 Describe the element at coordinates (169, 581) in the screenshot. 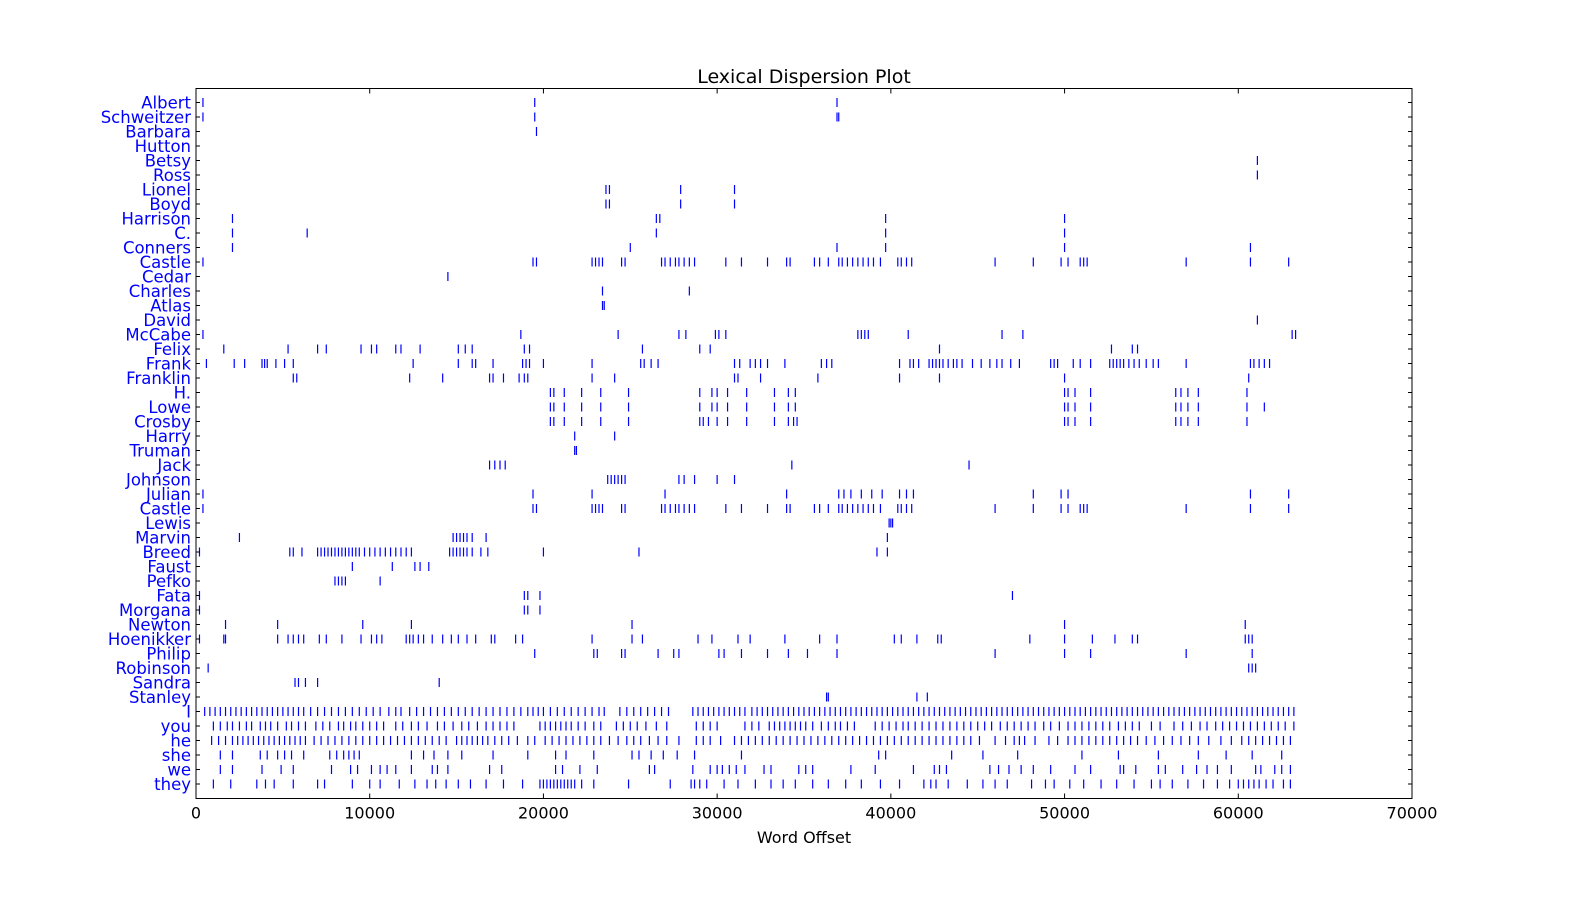

I see `y-tick-label: Pefko` at that location.